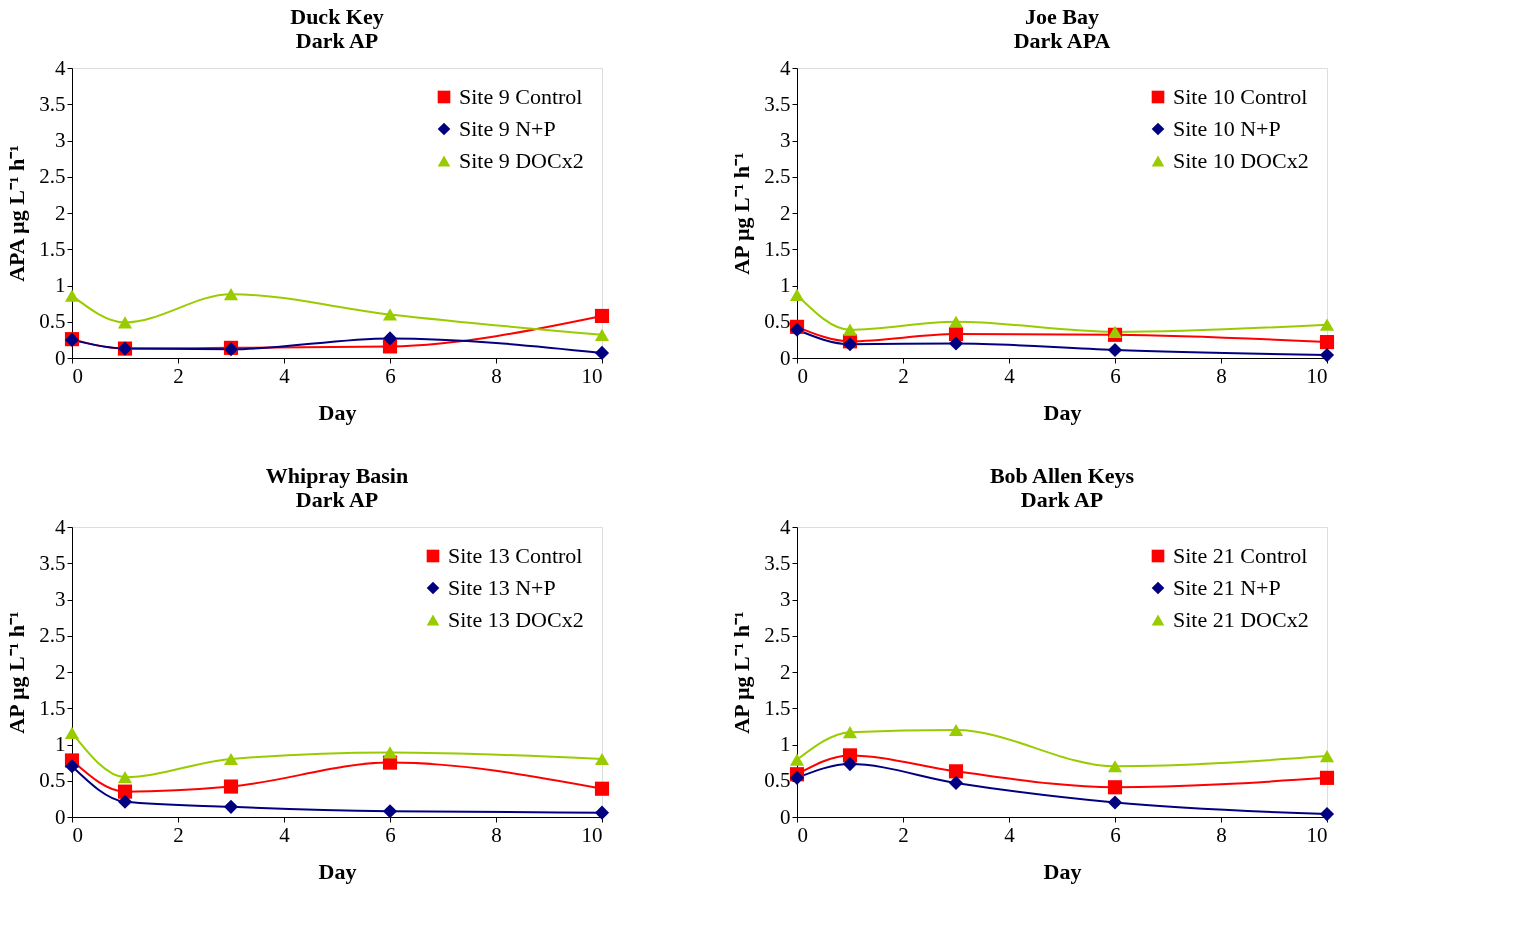  Describe the element at coordinates (521, 96) in the screenshot. I see `legend-label: Site 9 Control` at that location.